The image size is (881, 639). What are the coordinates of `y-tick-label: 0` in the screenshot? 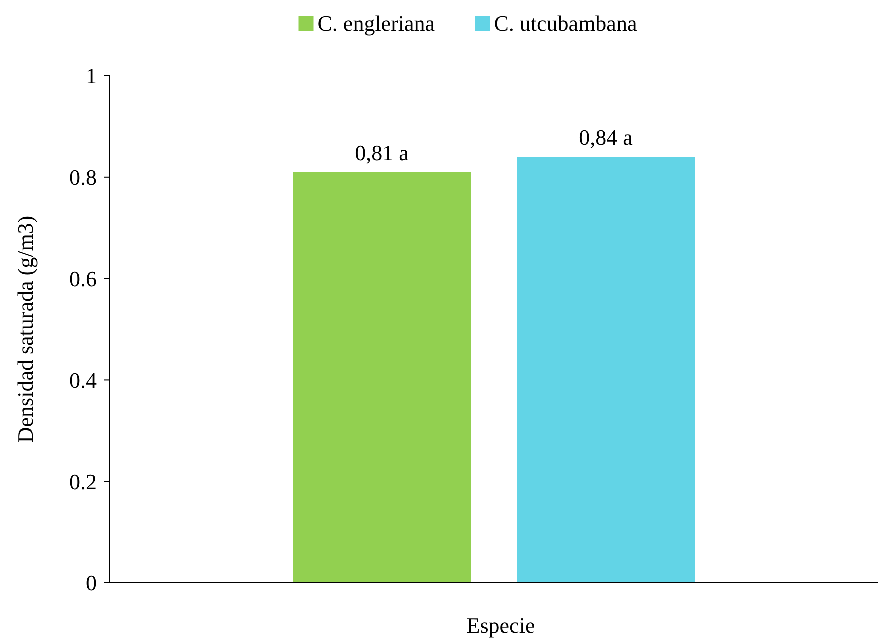 It's located at (91, 583).